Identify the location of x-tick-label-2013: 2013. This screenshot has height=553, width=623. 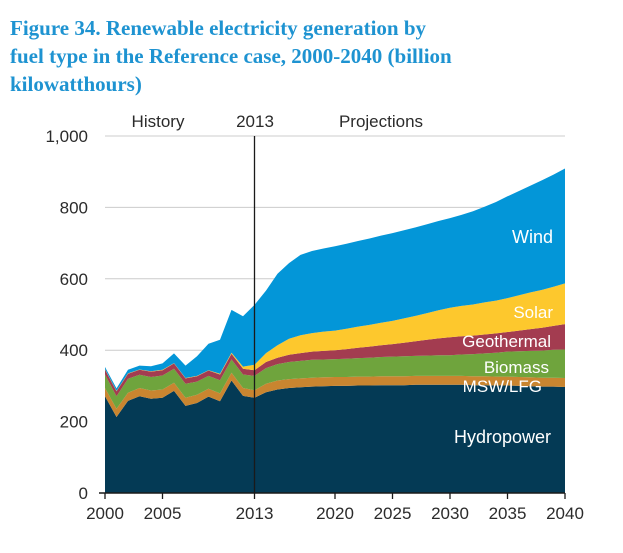
(255, 513).